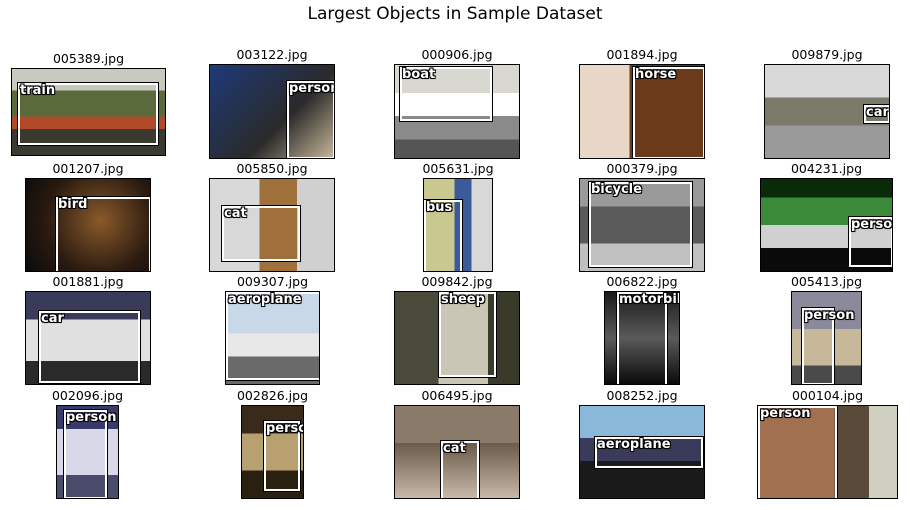  What do you see at coordinates (457, 281) in the screenshot?
I see `image-filename: 009842.jpg` at bounding box center [457, 281].